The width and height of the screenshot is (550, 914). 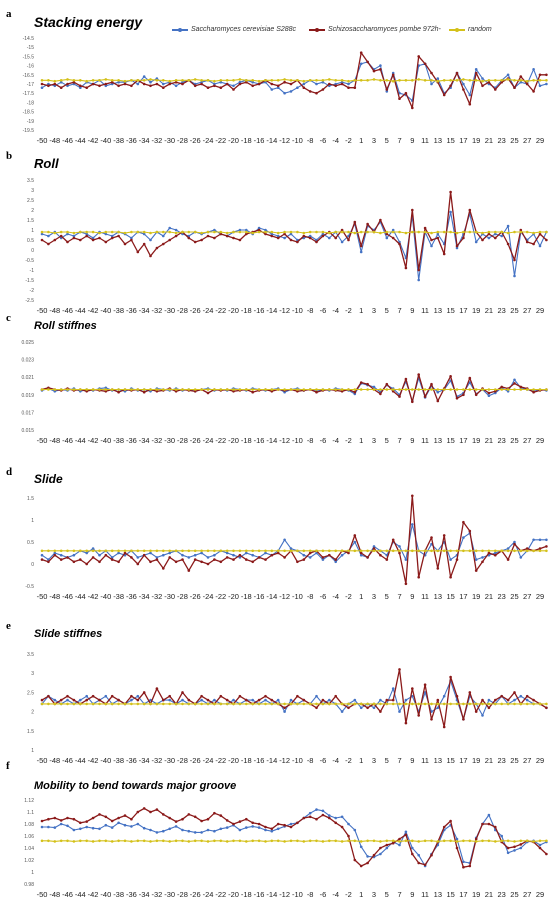 What do you see at coordinates (105, 310) in the screenshot?
I see `x-tick-label: -40` at bounding box center [105, 310].